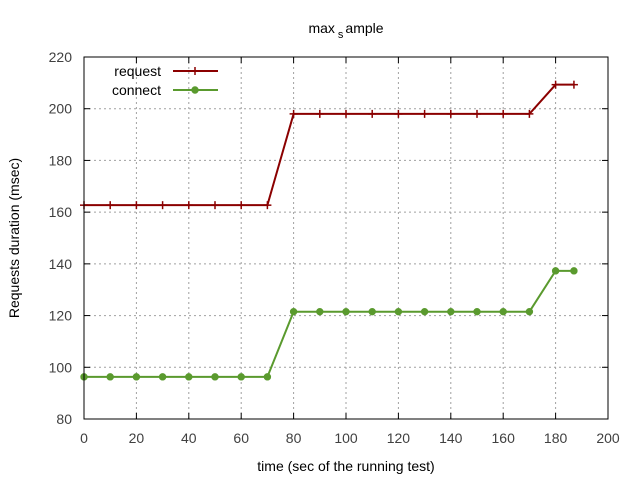 The height and width of the screenshot is (480, 640). Describe the element at coordinates (61, 238) in the screenshot. I see `y-tick-labels: 80 100 120 140 160 180 200 220` at that location.